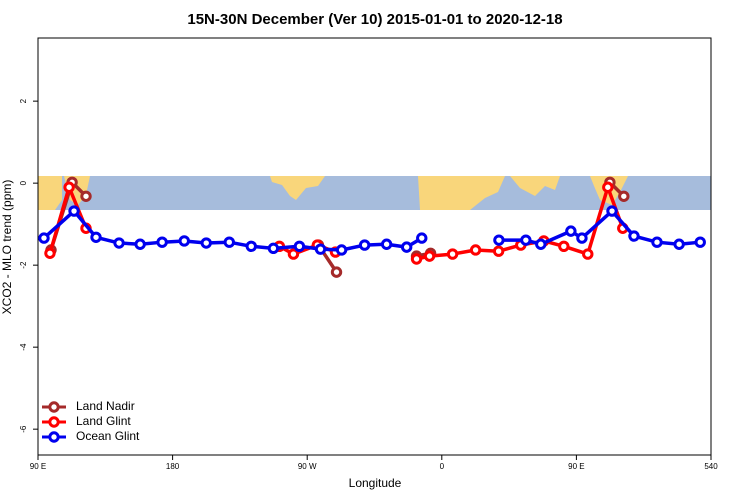  Describe the element at coordinates (23, 182) in the screenshot. I see `y-tick-label: 0` at that location.